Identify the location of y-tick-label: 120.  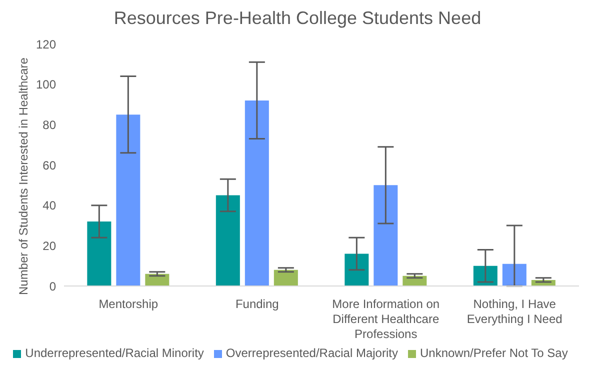
(46, 44).